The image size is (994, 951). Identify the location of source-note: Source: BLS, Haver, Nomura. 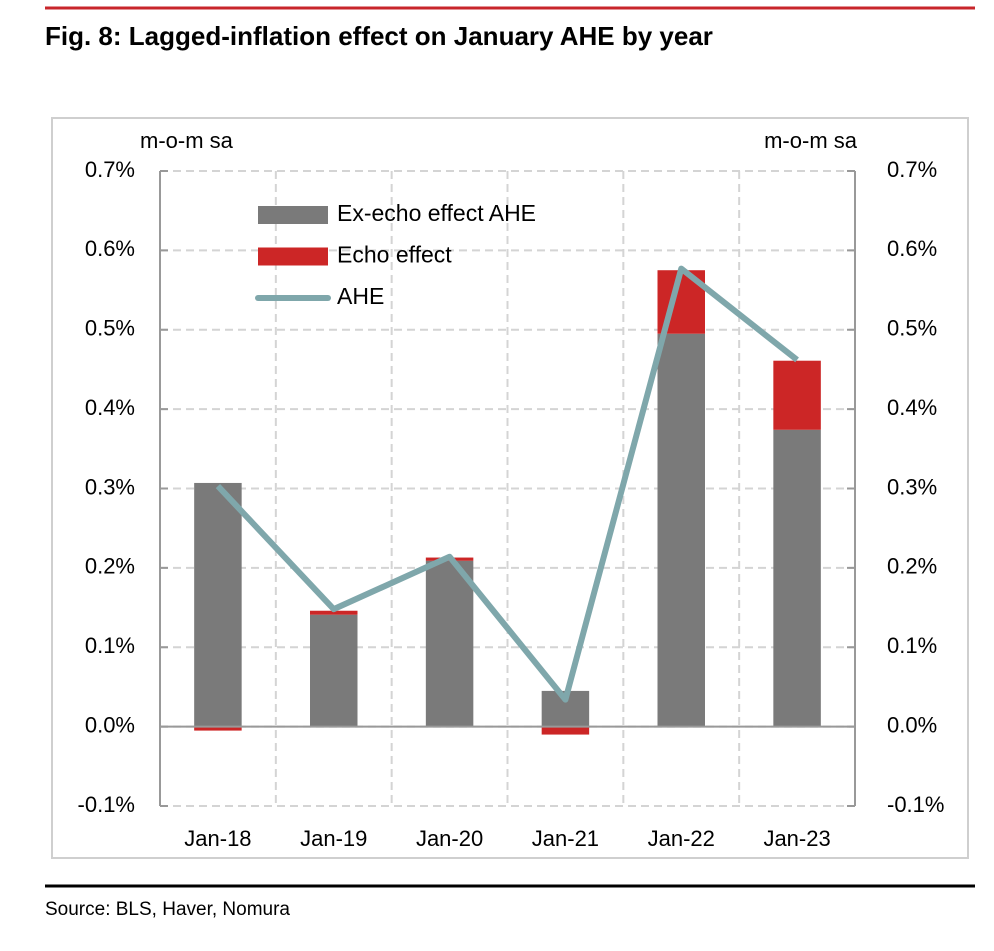
(167, 909).